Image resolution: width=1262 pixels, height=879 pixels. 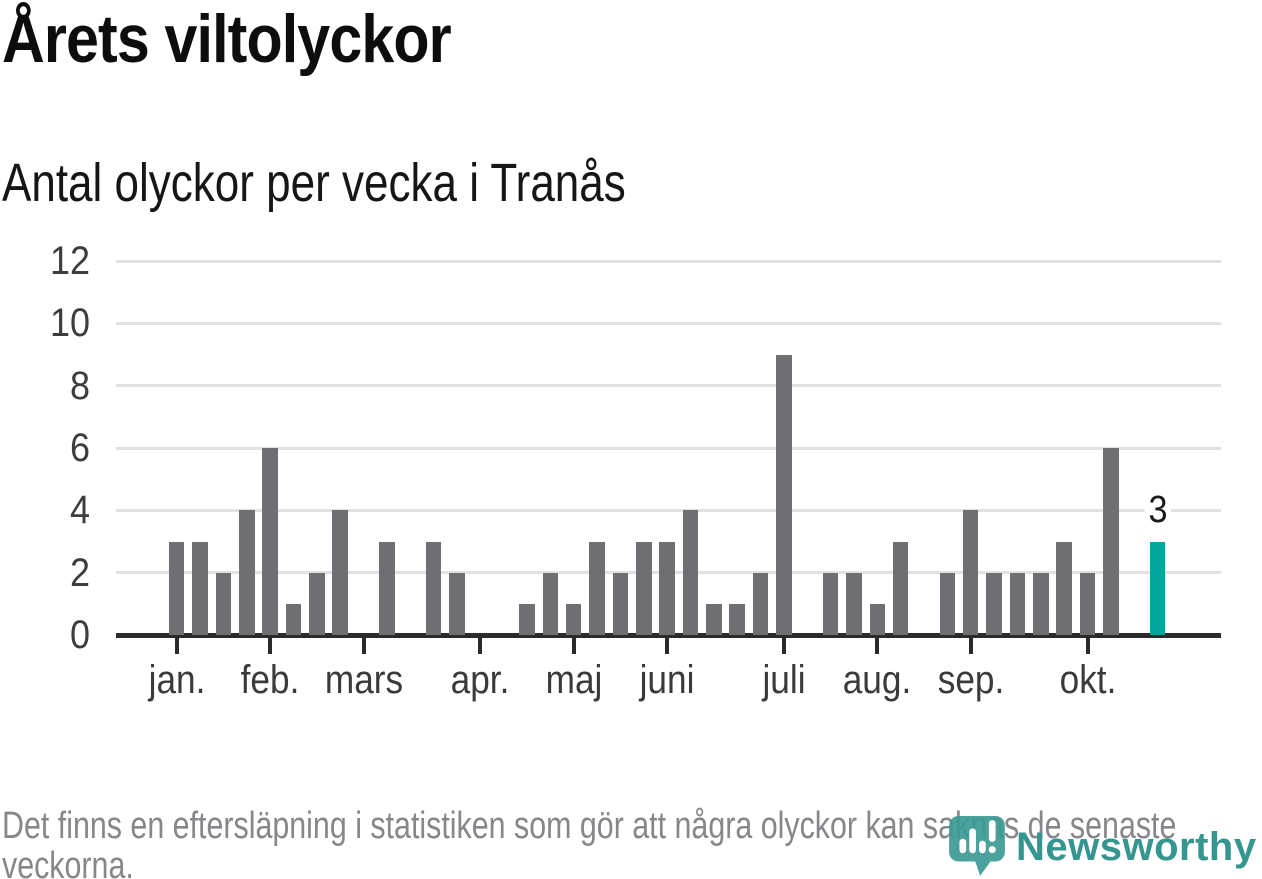 What do you see at coordinates (1136, 846) in the screenshot?
I see `newsworthy-wordmark: Newsworthy` at bounding box center [1136, 846].